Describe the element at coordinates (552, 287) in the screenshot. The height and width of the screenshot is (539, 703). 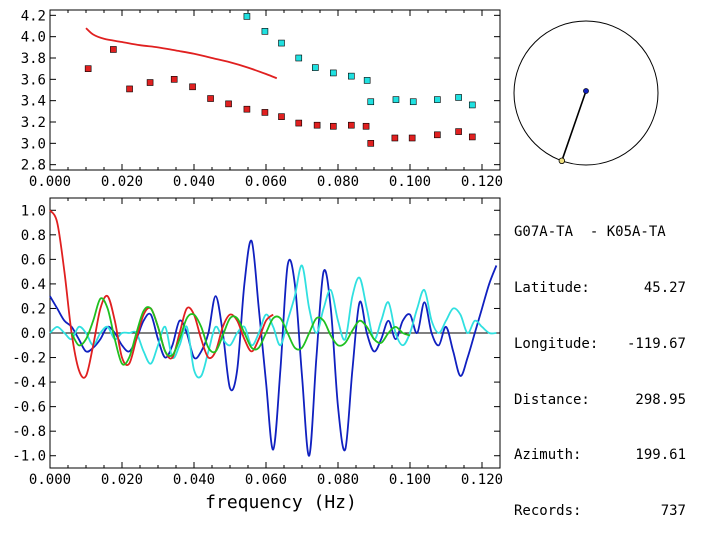
I see `info-label: Latitude:` at that location.